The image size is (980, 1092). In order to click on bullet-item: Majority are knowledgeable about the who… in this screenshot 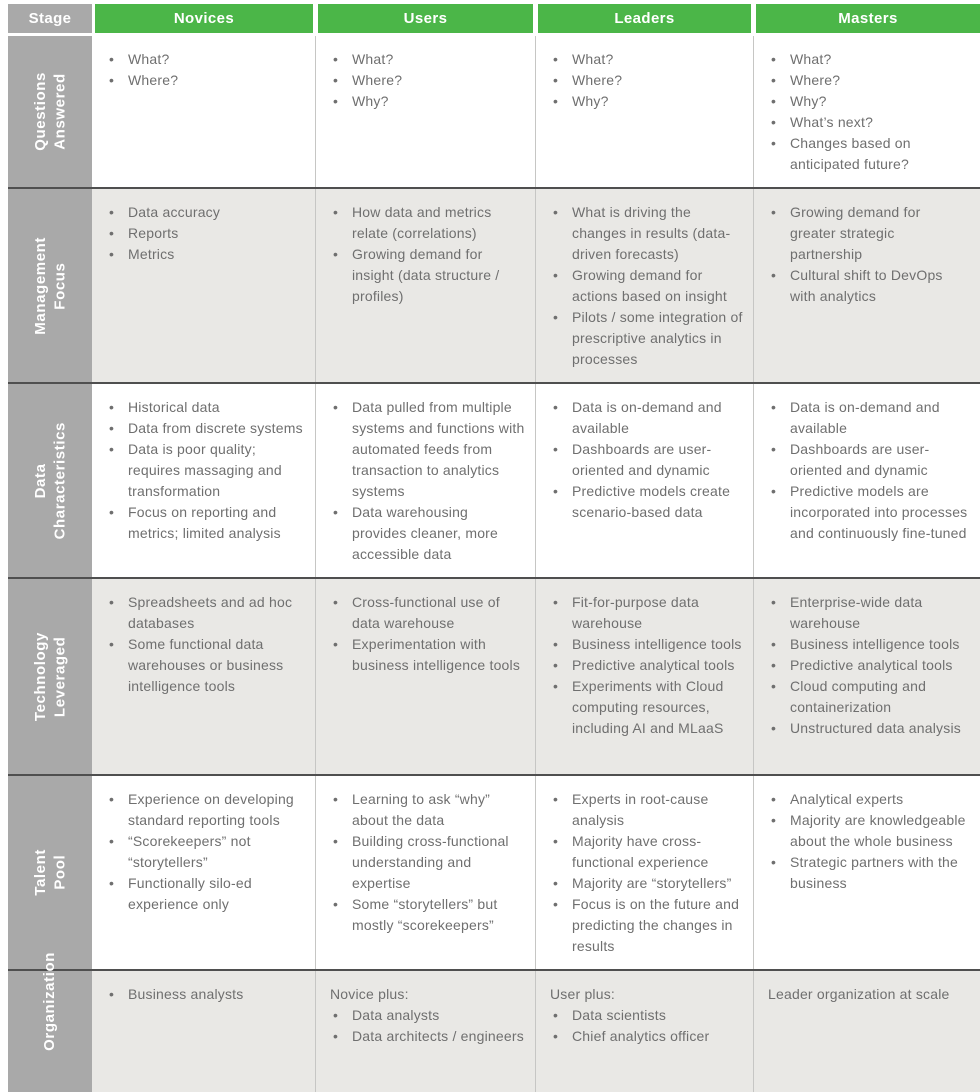, I will do `click(869, 831)`.